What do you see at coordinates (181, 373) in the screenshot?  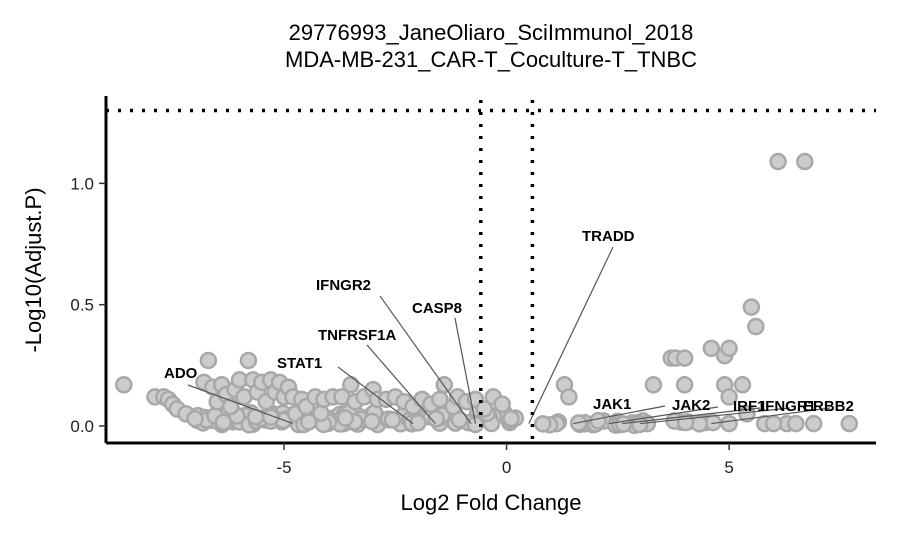 I see `gene-label: ADO` at bounding box center [181, 373].